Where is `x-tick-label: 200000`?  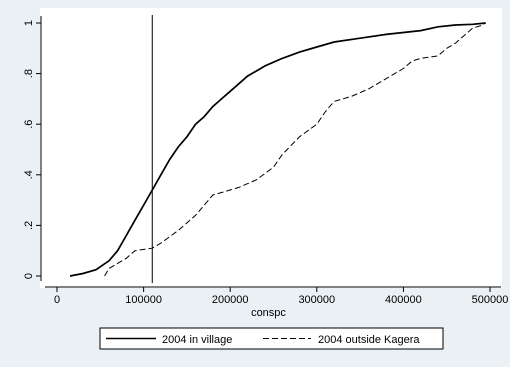 x-tick-label: 200000 is located at coordinates (230, 300).